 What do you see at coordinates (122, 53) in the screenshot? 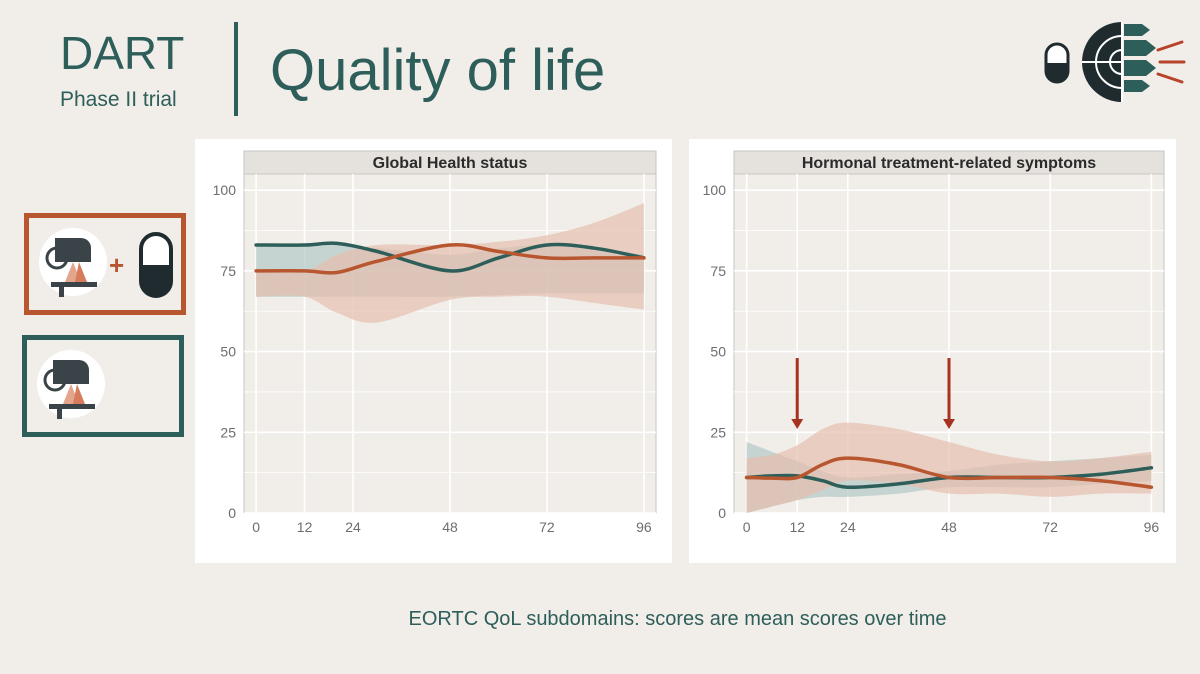
I see `trial-name: DART` at bounding box center [122, 53].